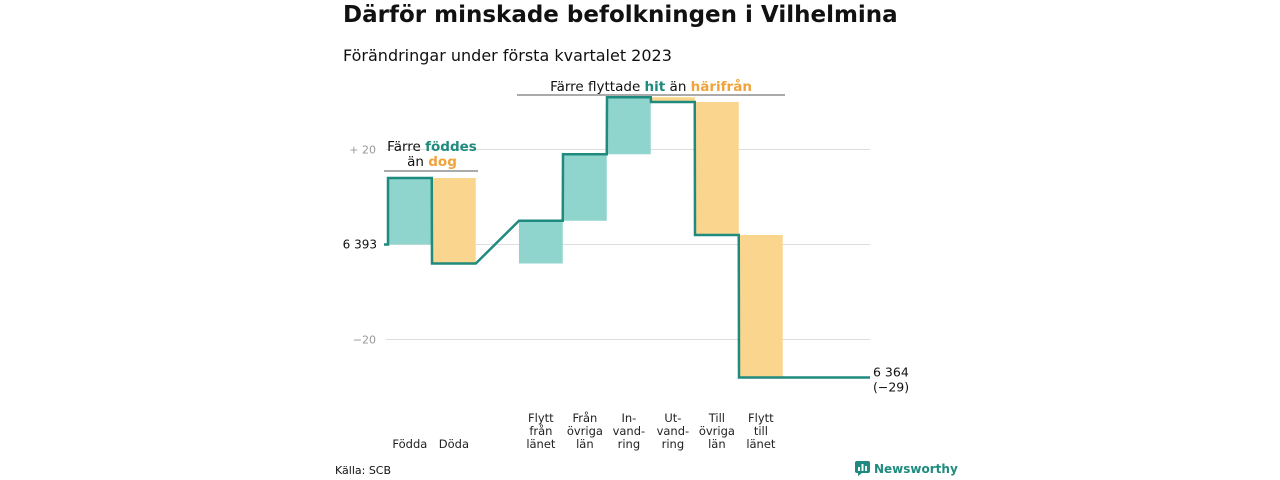 The height and width of the screenshot is (480, 1280). Describe the element at coordinates (364, 340) in the screenshot. I see `y-tick-label: −20` at that location.